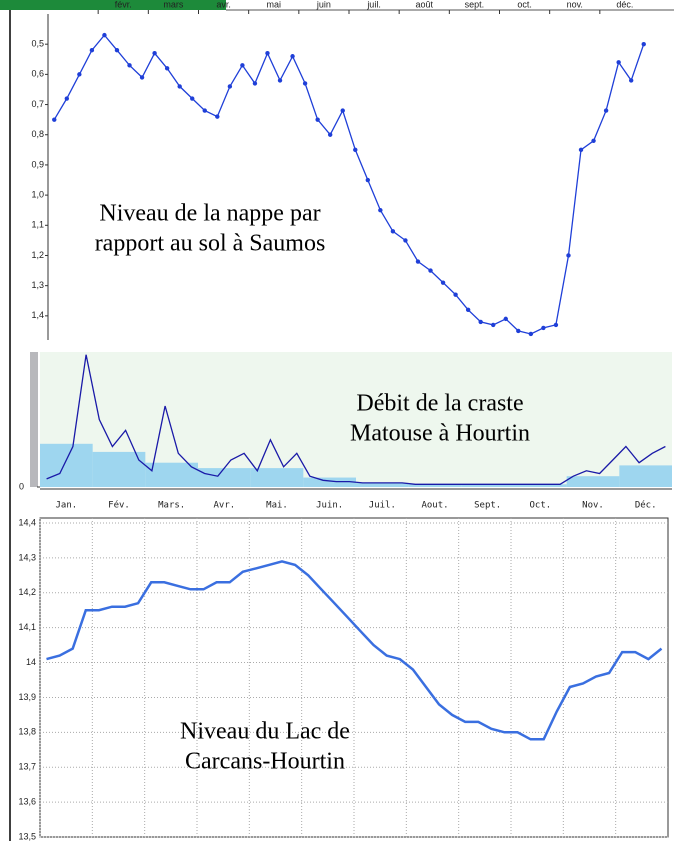 Image resolution: width=674 pixels, height=841 pixels. Describe the element at coordinates (27, 627) in the screenshot. I see `y-tick-label: 14,1` at that location.